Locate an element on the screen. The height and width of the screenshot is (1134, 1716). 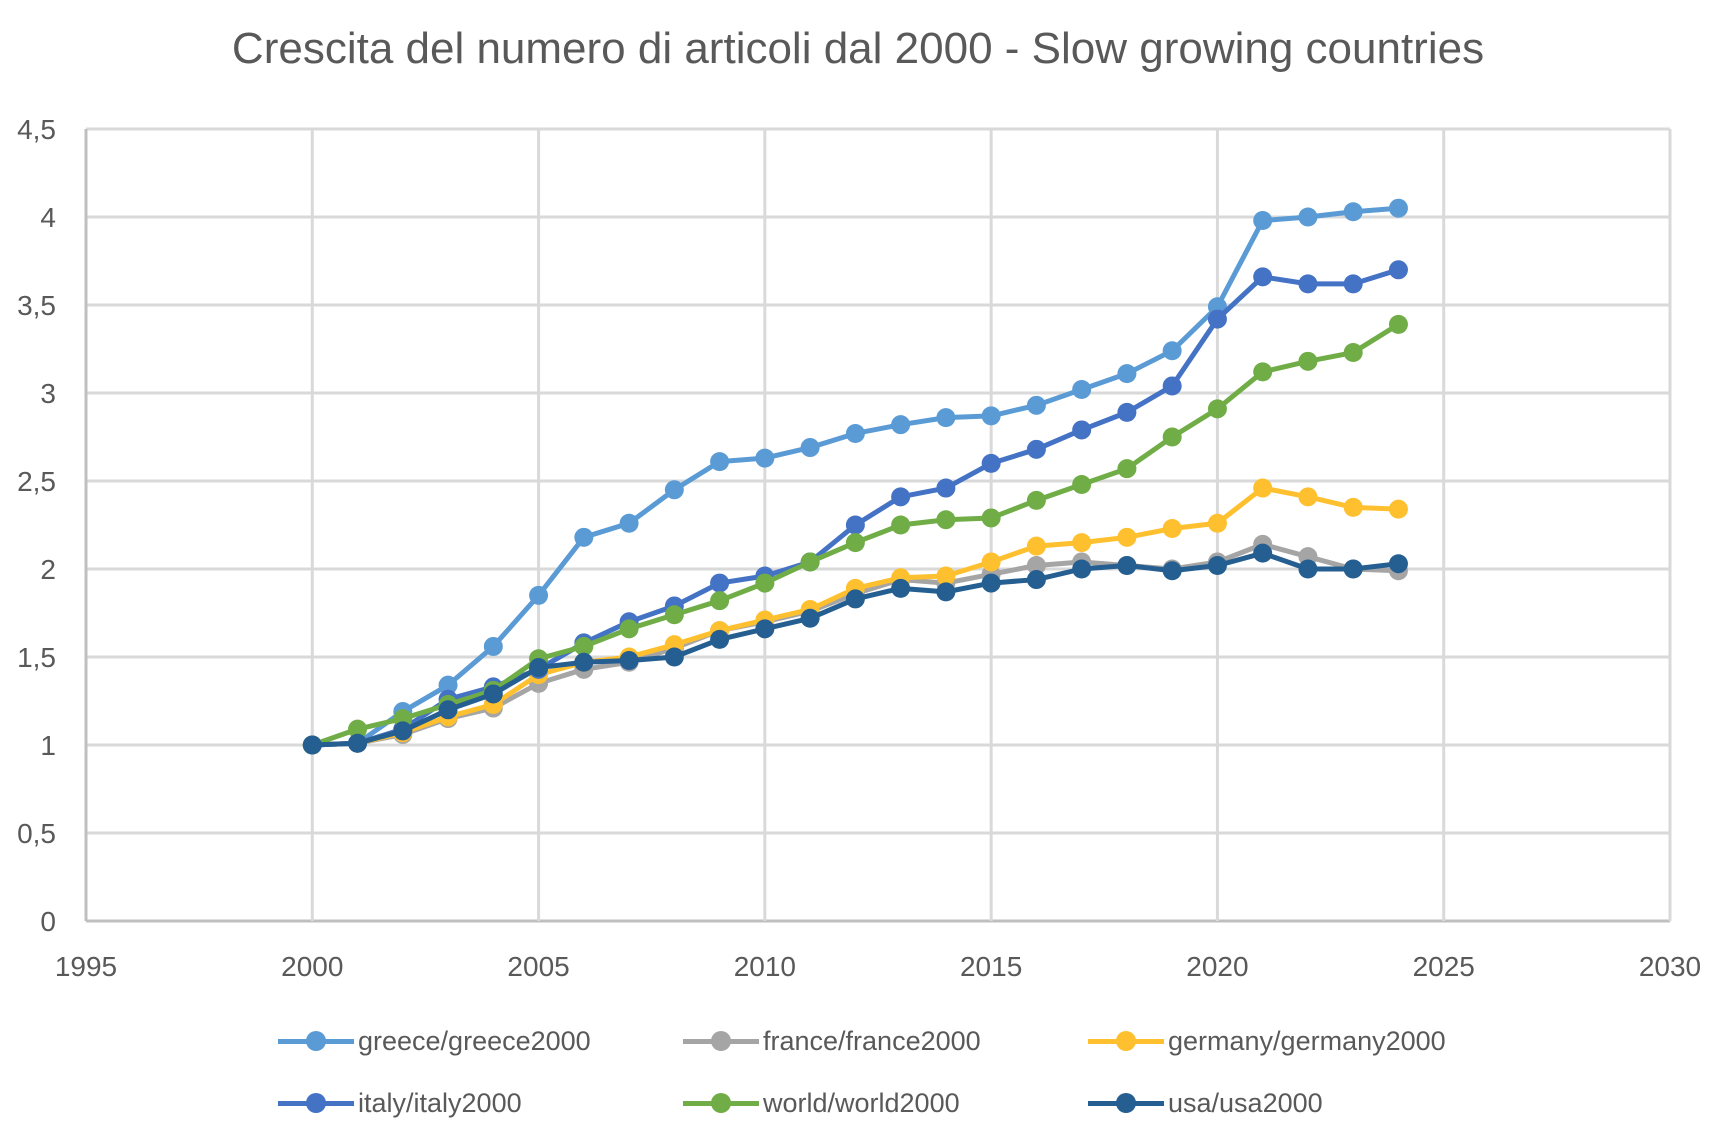
legend-item-italy: italy/italy2000 is located at coordinates (480, 1103).